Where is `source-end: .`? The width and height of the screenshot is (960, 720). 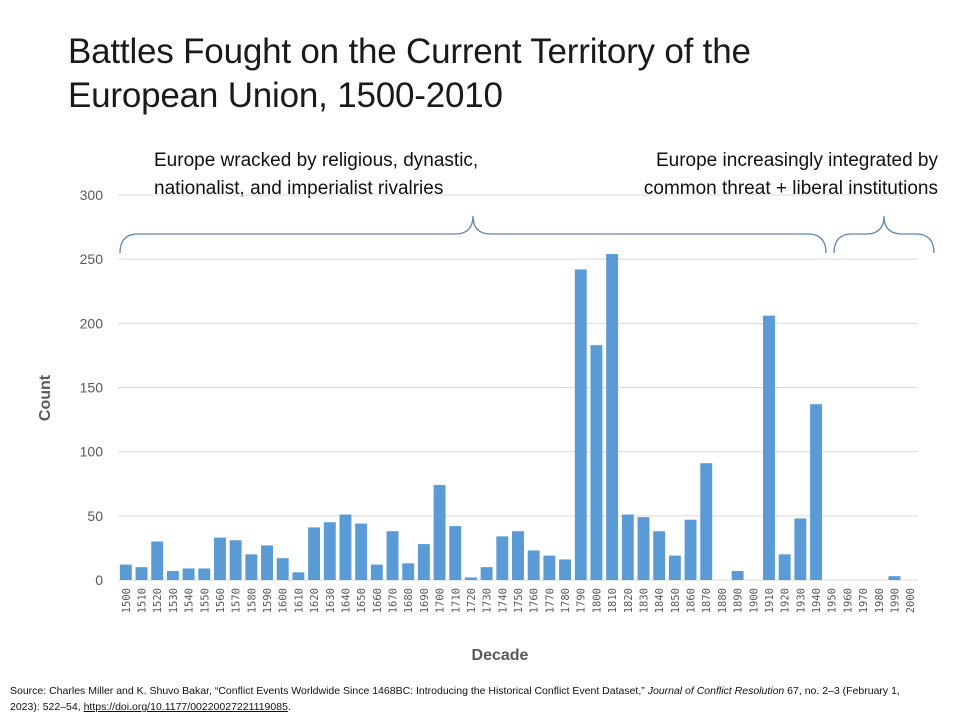
source-end: . is located at coordinates (289, 707).